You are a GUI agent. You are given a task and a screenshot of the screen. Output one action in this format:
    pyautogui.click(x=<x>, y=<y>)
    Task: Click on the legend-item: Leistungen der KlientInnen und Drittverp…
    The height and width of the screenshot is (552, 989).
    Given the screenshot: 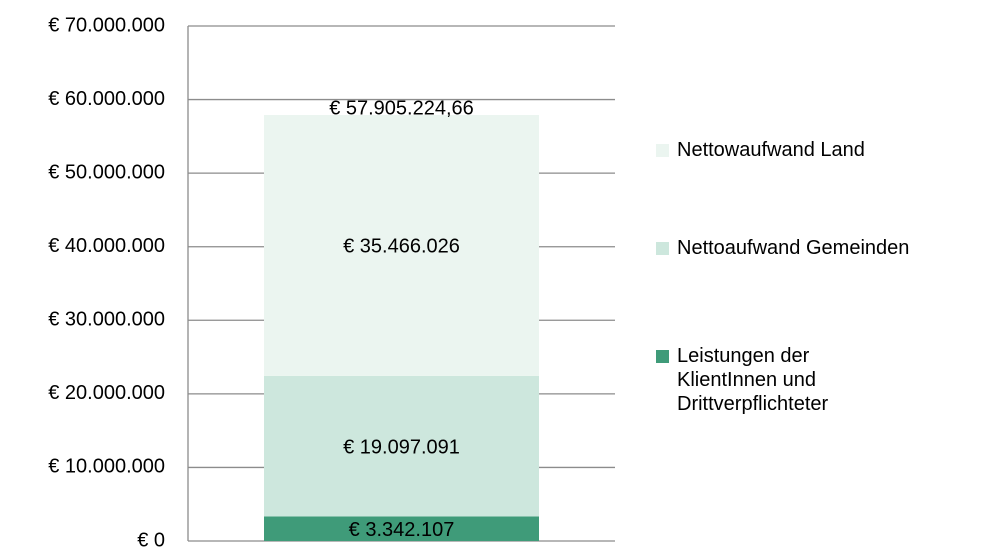 What is the action you would take?
    pyautogui.click(x=769, y=380)
    